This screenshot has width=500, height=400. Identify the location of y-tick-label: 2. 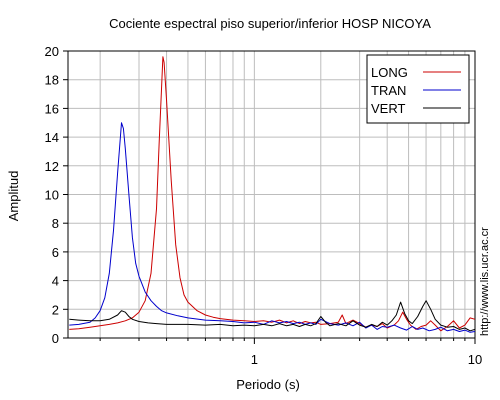
(55, 309).